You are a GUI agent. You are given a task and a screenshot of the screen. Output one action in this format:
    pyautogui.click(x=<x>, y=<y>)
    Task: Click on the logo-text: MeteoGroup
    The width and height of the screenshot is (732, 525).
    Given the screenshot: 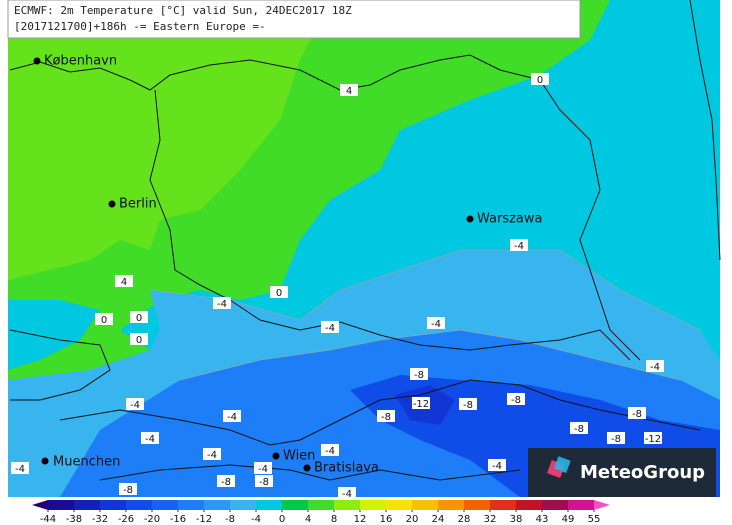 What is the action you would take?
    pyautogui.click(x=642, y=472)
    